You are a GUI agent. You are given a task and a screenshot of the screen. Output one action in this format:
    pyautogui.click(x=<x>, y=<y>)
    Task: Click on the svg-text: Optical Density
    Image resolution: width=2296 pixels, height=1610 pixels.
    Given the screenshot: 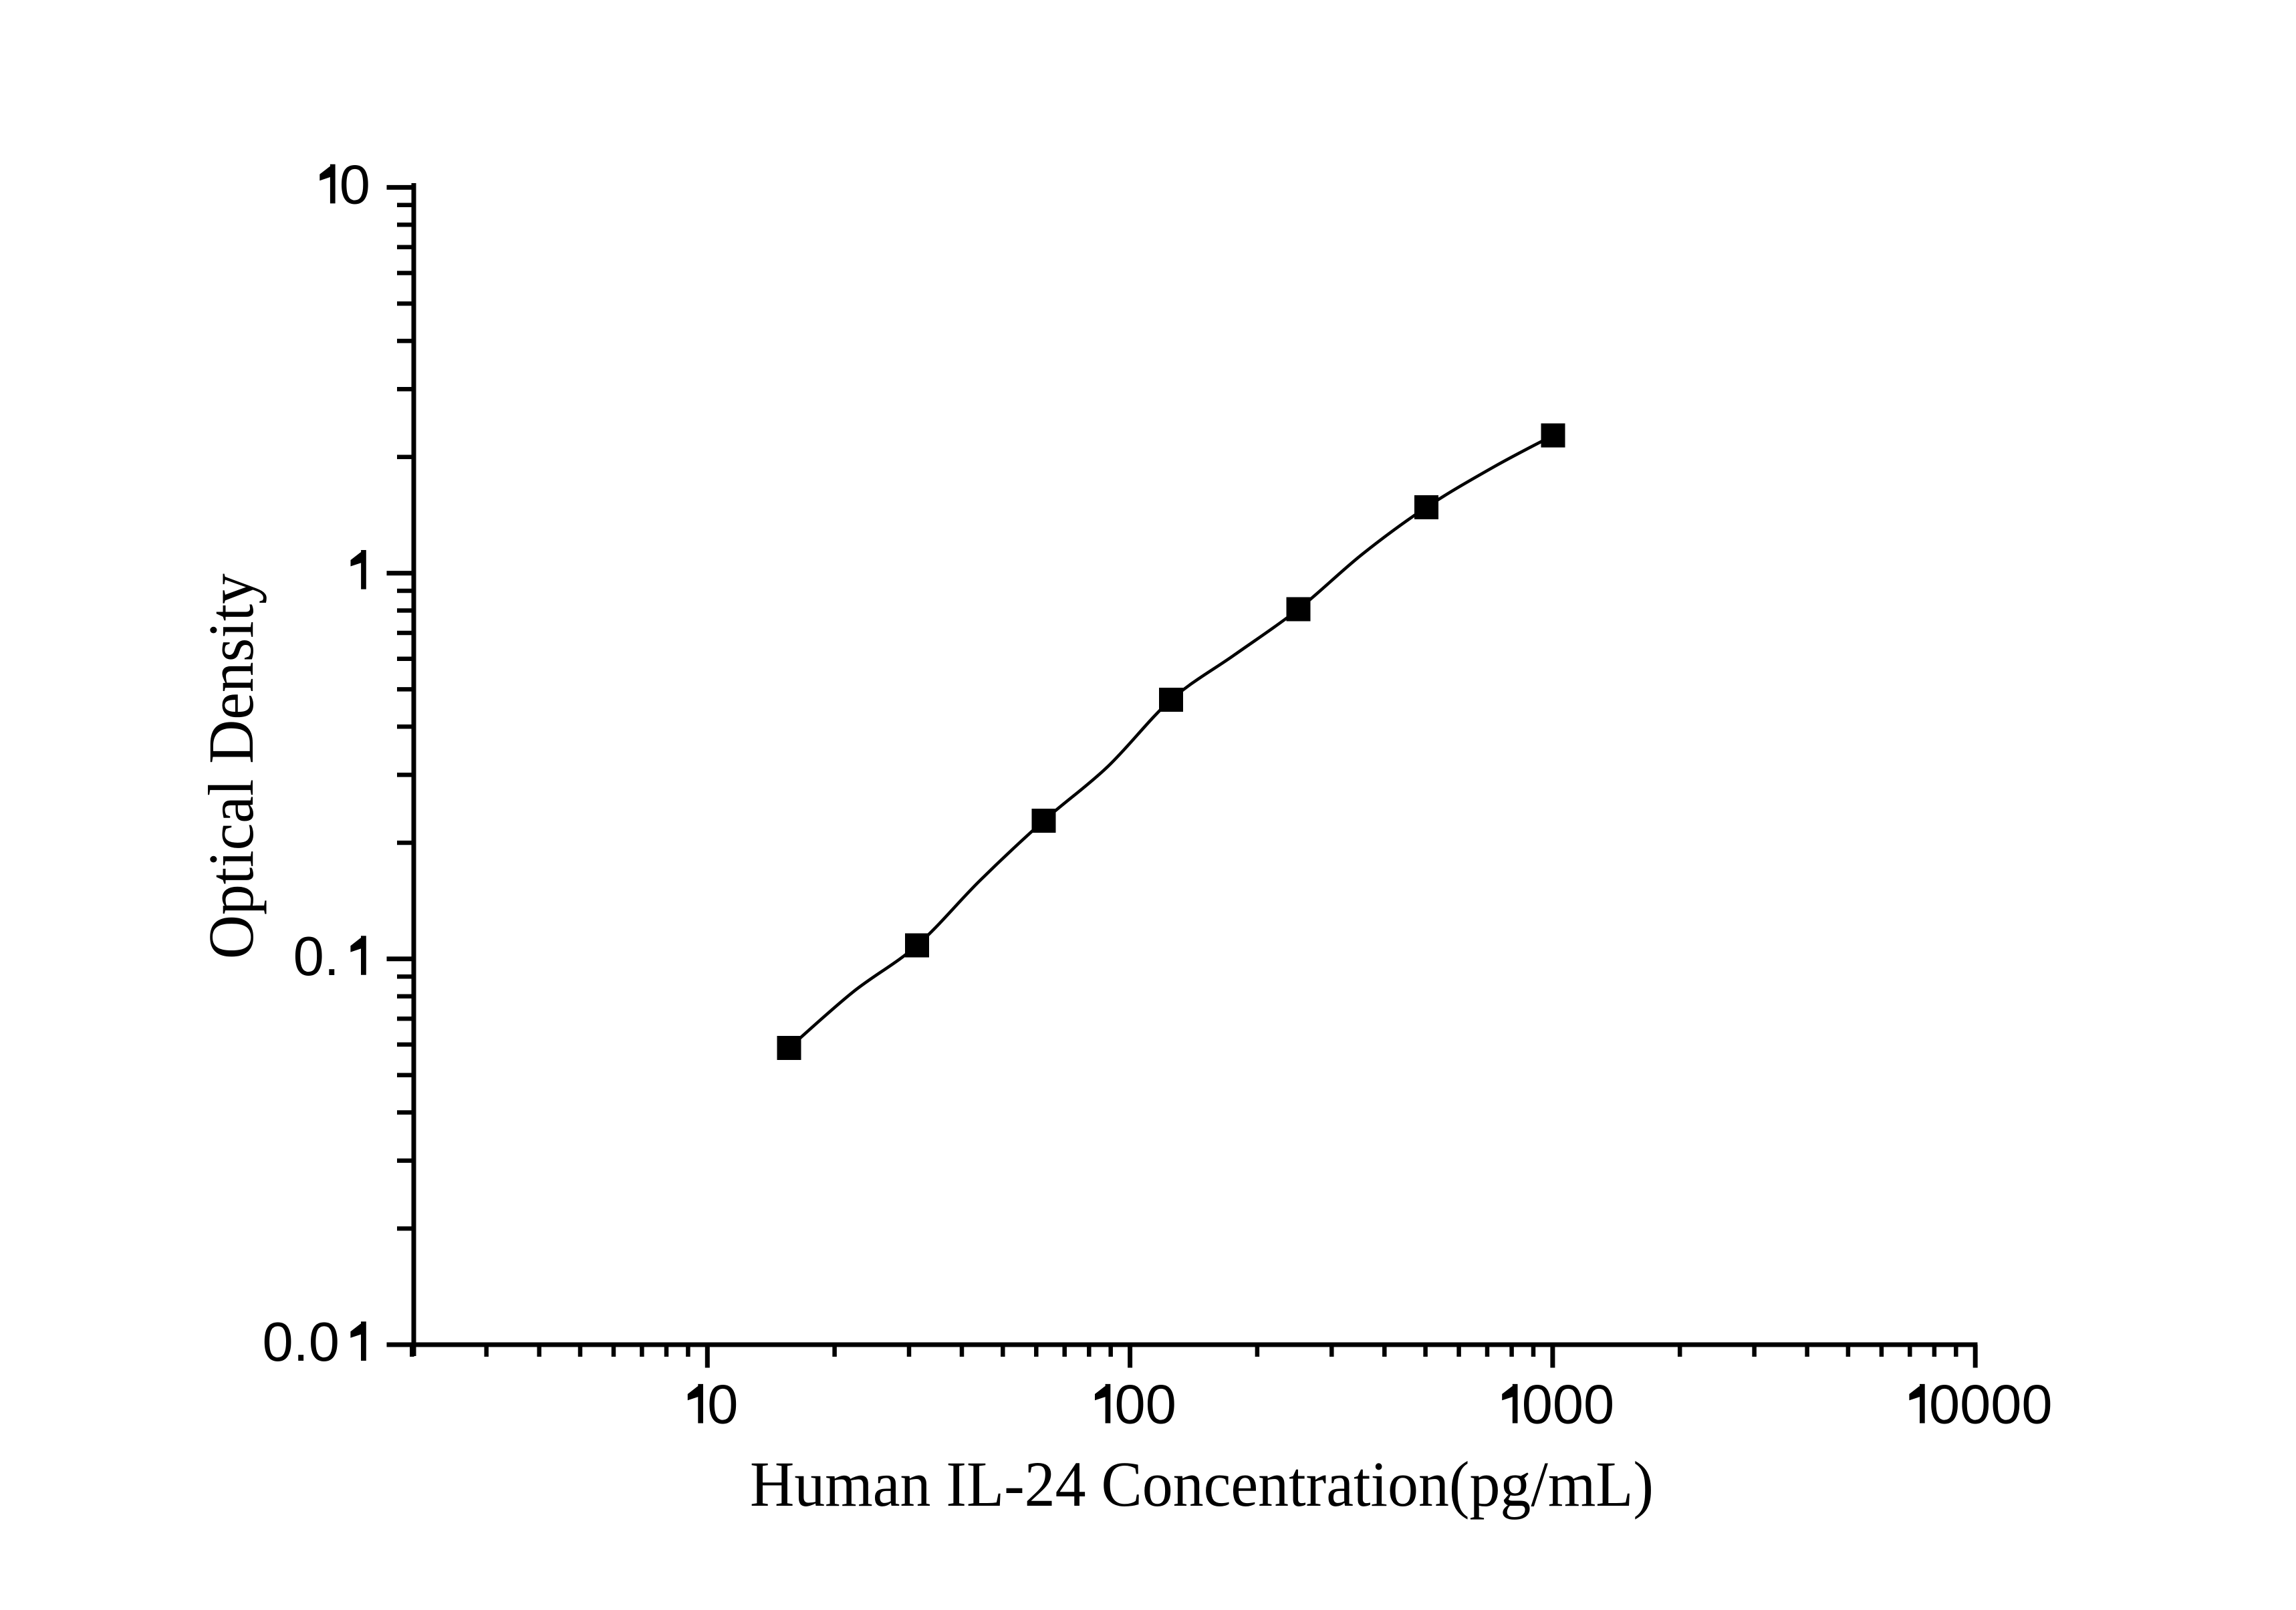 What is the action you would take?
    pyautogui.click(x=231, y=766)
    